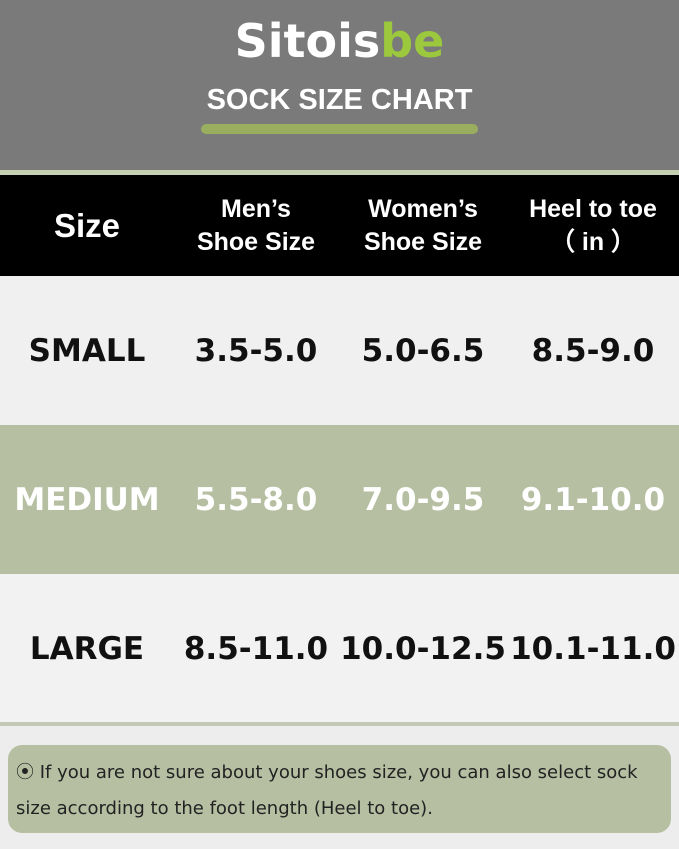 This screenshot has width=679, height=849. Describe the element at coordinates (339, 100) in the screenshot. I see `page-title: SOCK SIZE CHART` at that location.